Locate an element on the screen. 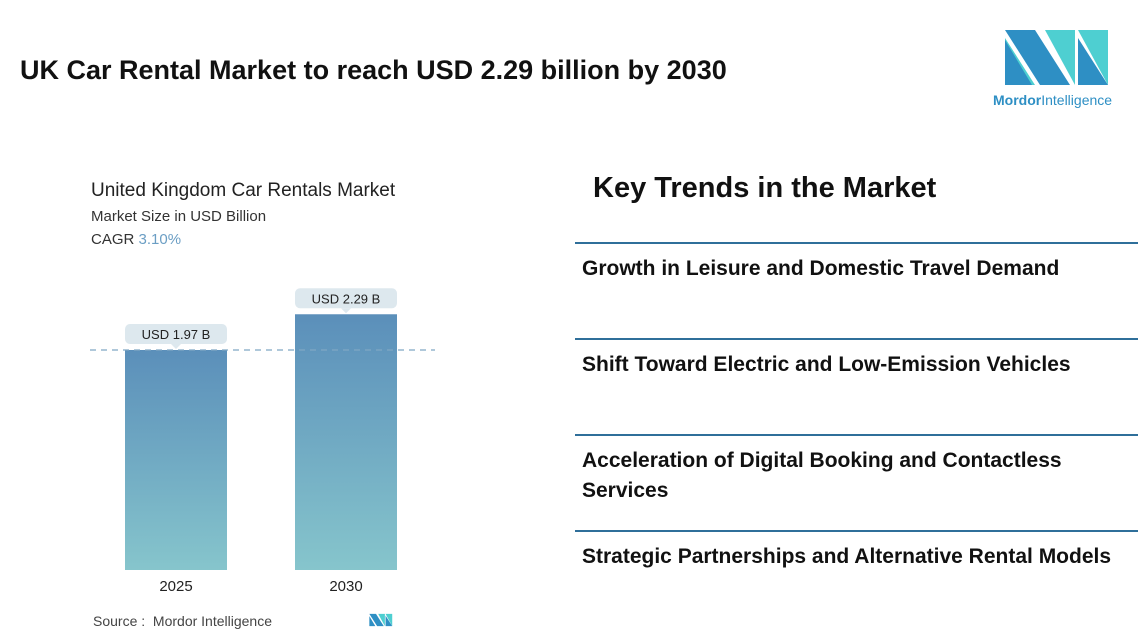  x-tick-label: 2030 is located at coordinates (345, 586).